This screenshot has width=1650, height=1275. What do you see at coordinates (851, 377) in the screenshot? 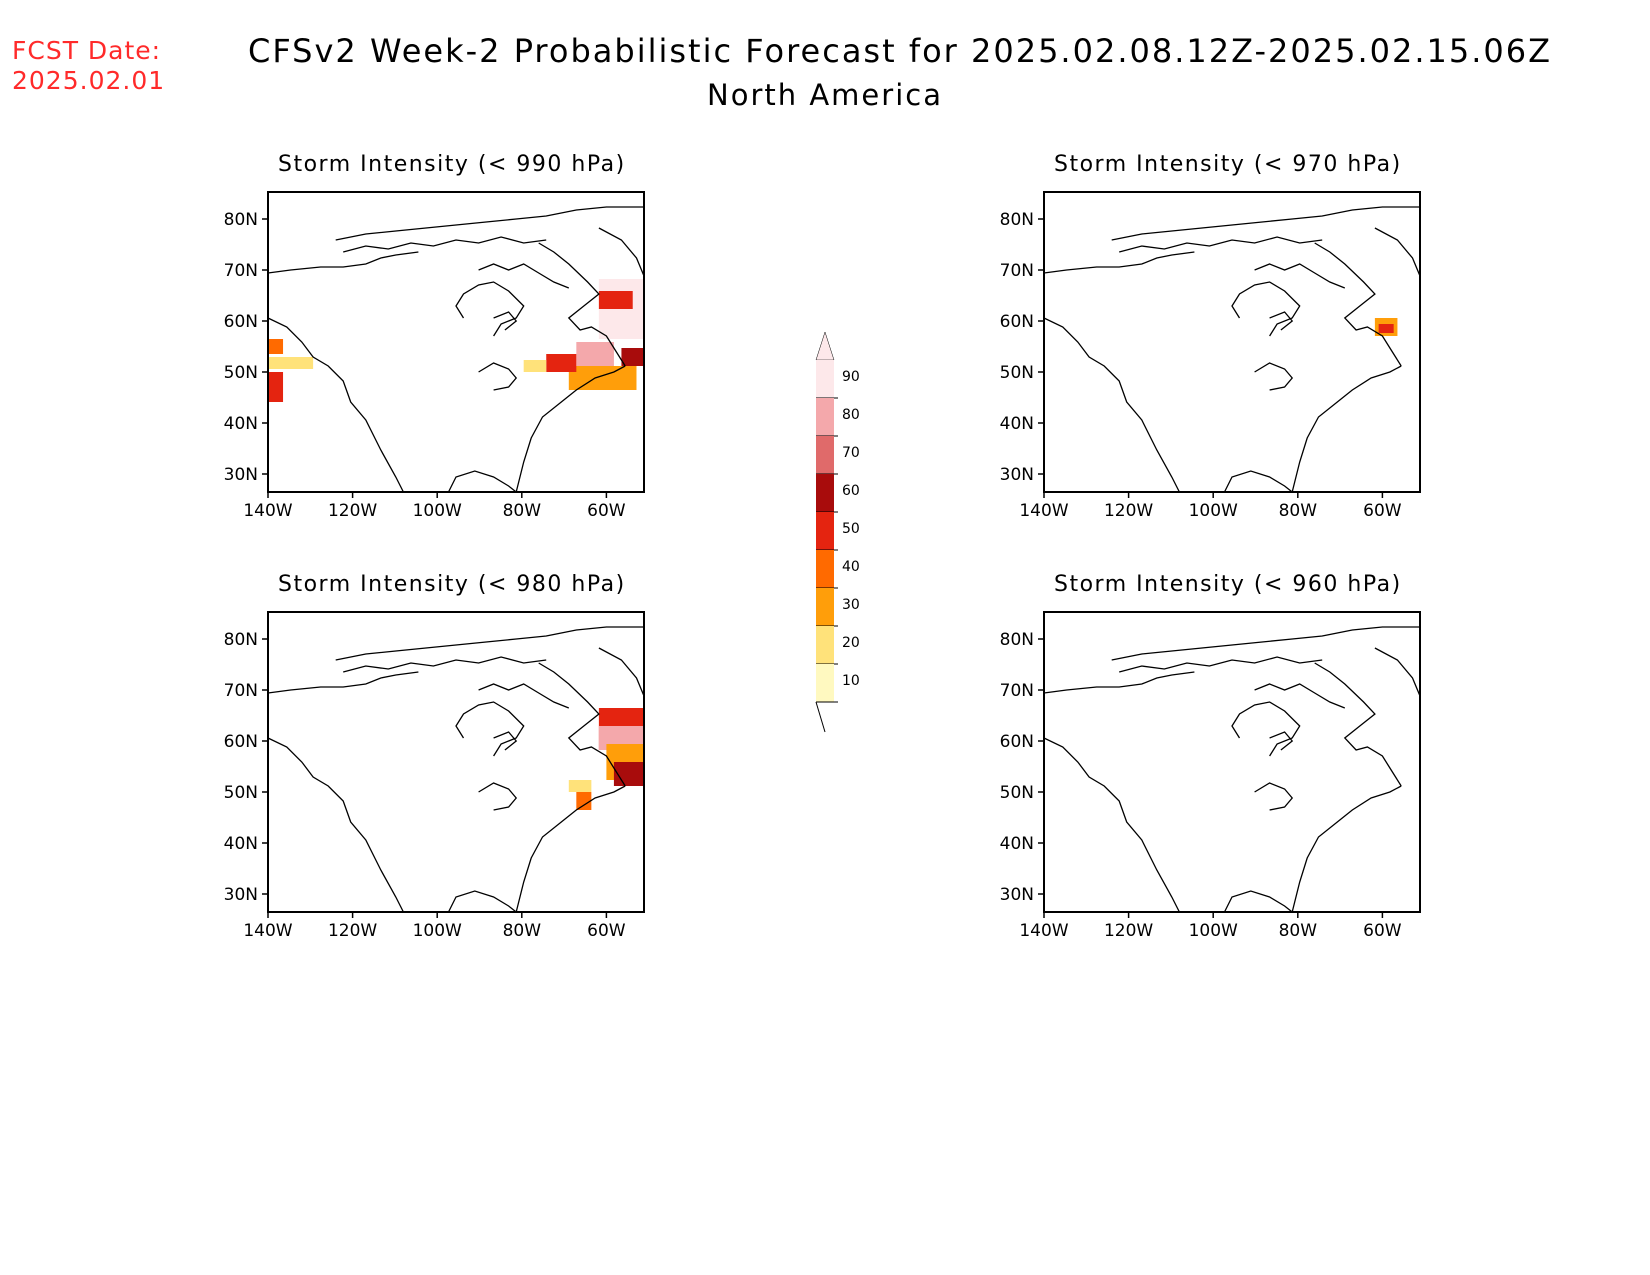
I see `colorbar-label: 90` at bounding box center [851, 377].